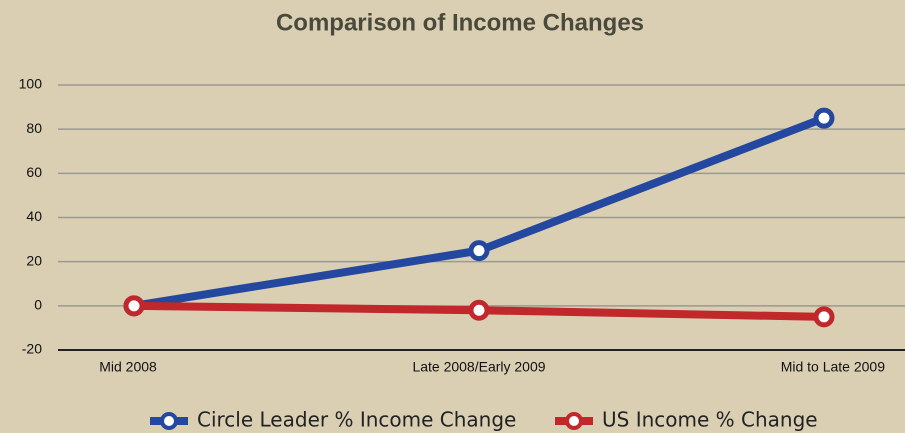  I want to click on y-tick-label: 0, so click(38, 305).